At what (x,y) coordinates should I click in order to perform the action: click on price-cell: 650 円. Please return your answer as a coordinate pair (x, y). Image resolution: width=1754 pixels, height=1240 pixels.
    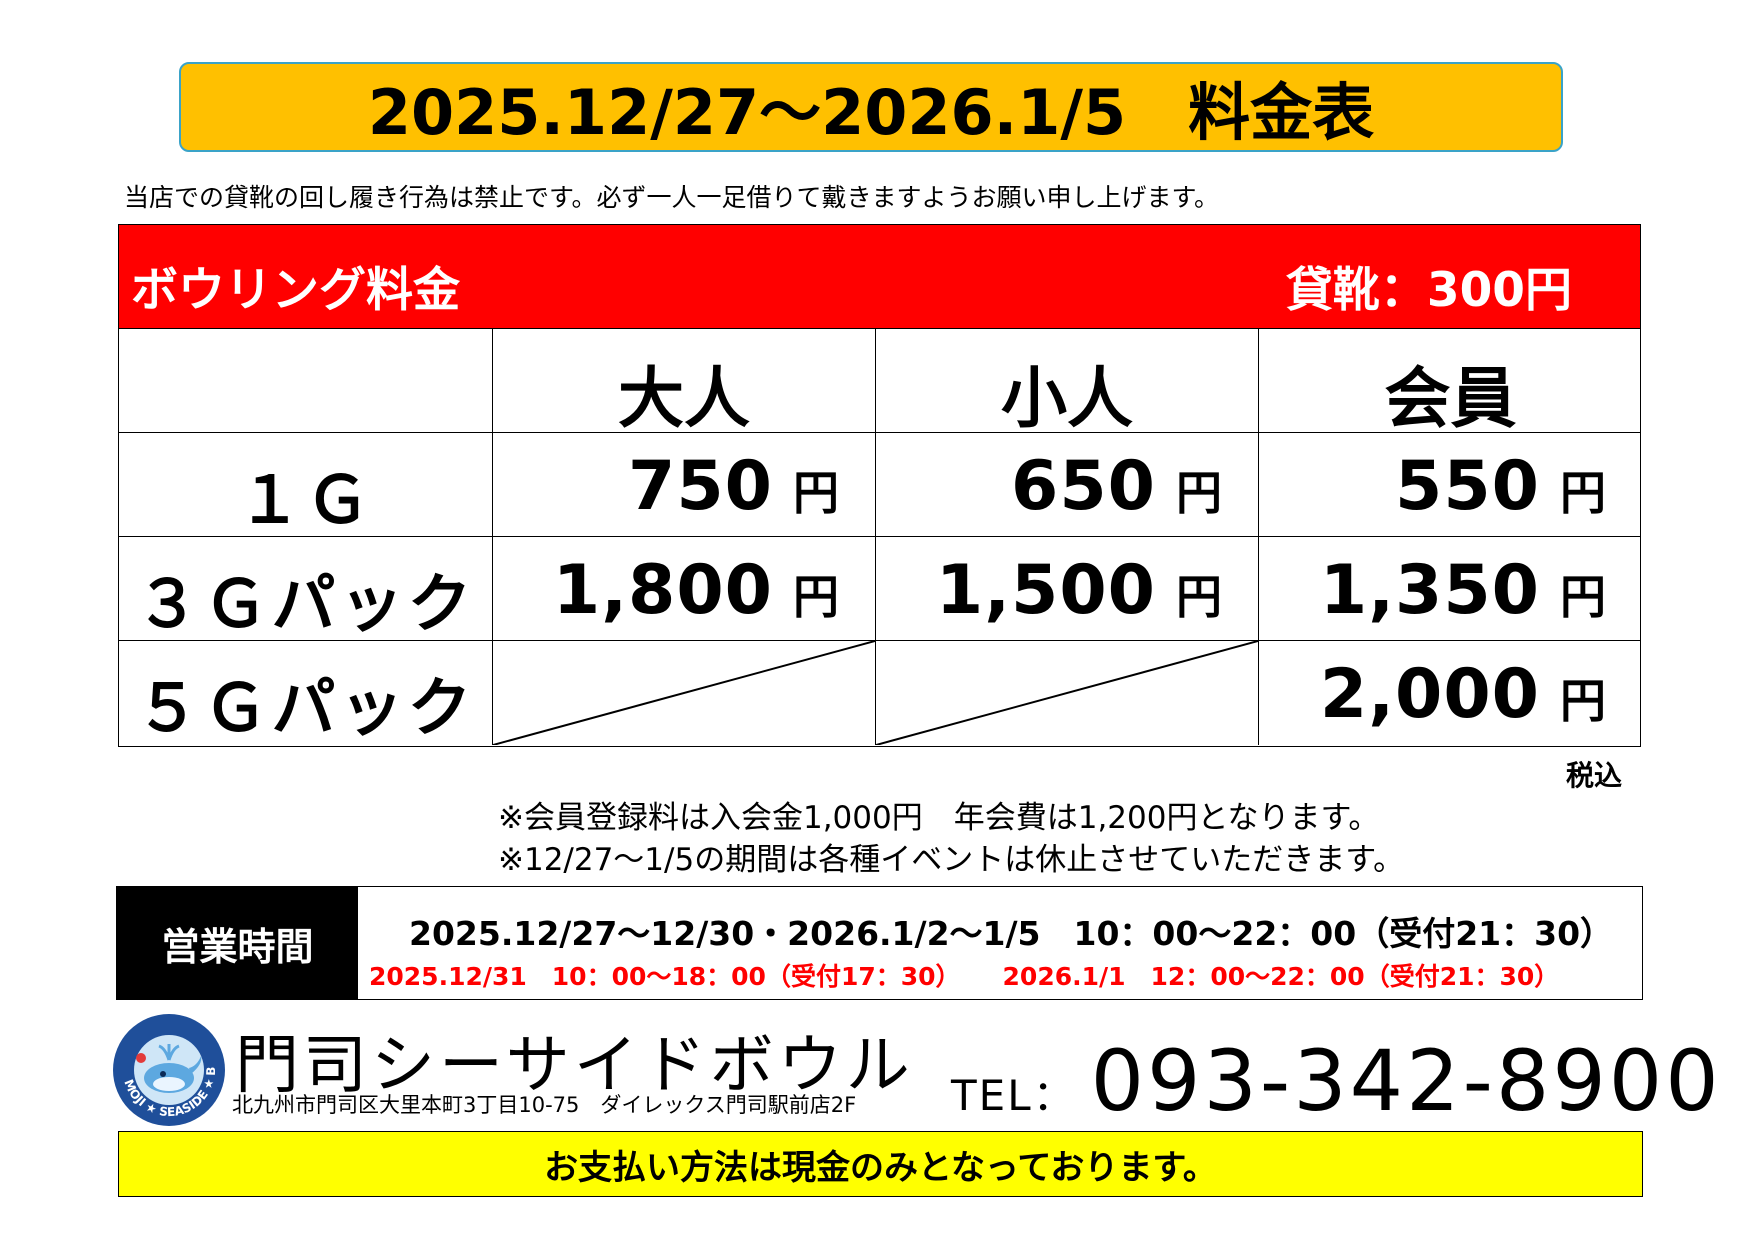
    Looking at the image, I should click on (1066, 484).